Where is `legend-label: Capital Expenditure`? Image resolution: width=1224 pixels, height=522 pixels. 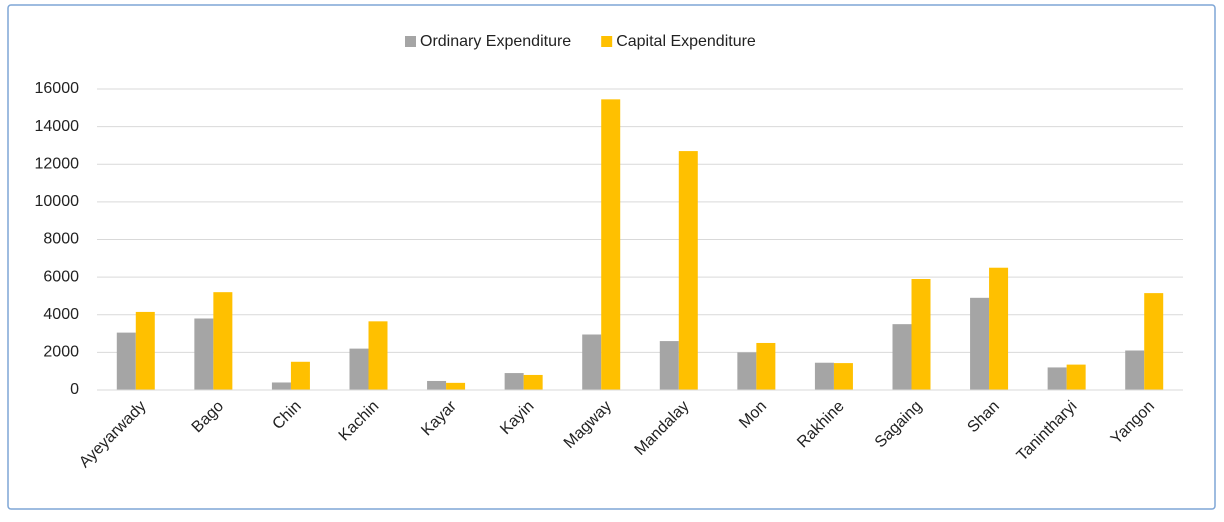 legend-label: Capital Expenditure is located at coordinates (686, 41).